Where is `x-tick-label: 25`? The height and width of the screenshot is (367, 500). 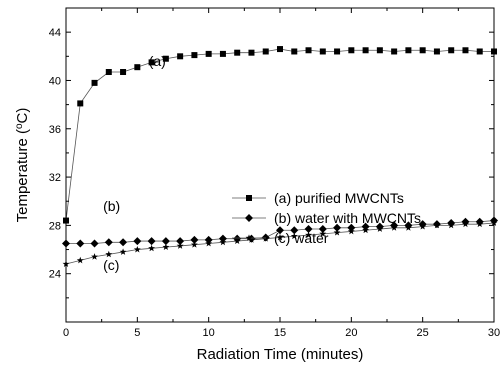 x-tick-label: 25 is located at coordinates (423, 333).